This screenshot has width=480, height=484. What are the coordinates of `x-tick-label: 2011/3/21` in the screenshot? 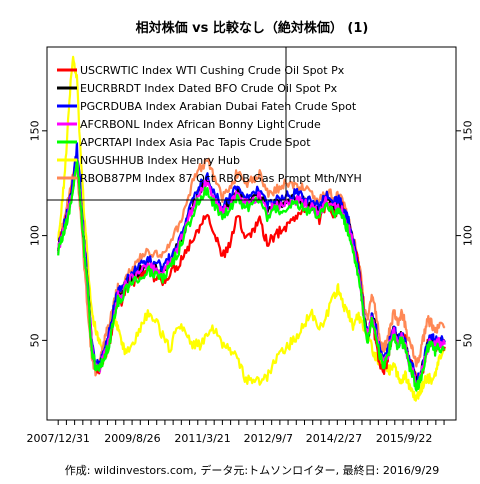 It's located at (202, 438).